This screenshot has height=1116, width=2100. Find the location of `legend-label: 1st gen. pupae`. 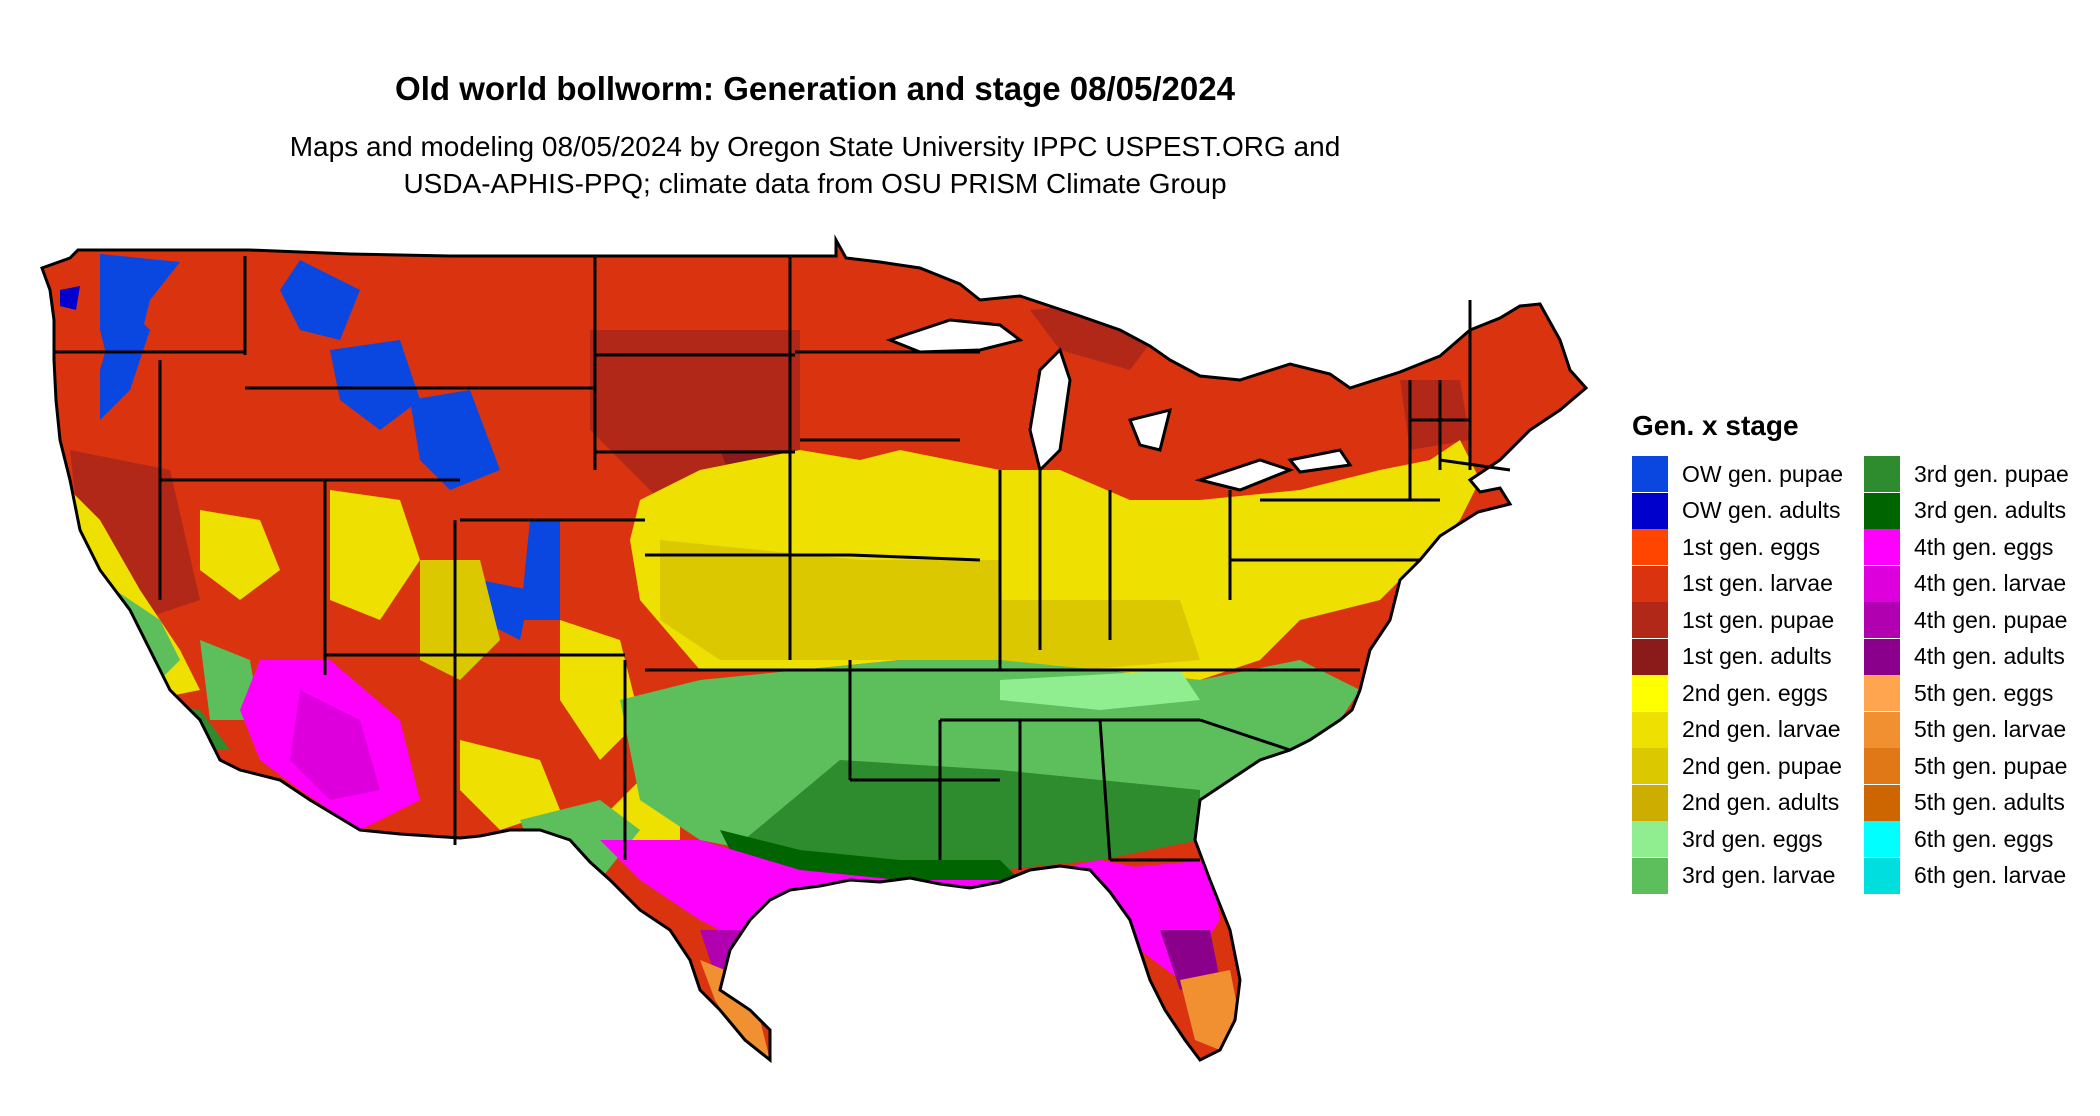

legend-label: 1st gen. pupae is located at coordinates (1758, 620).